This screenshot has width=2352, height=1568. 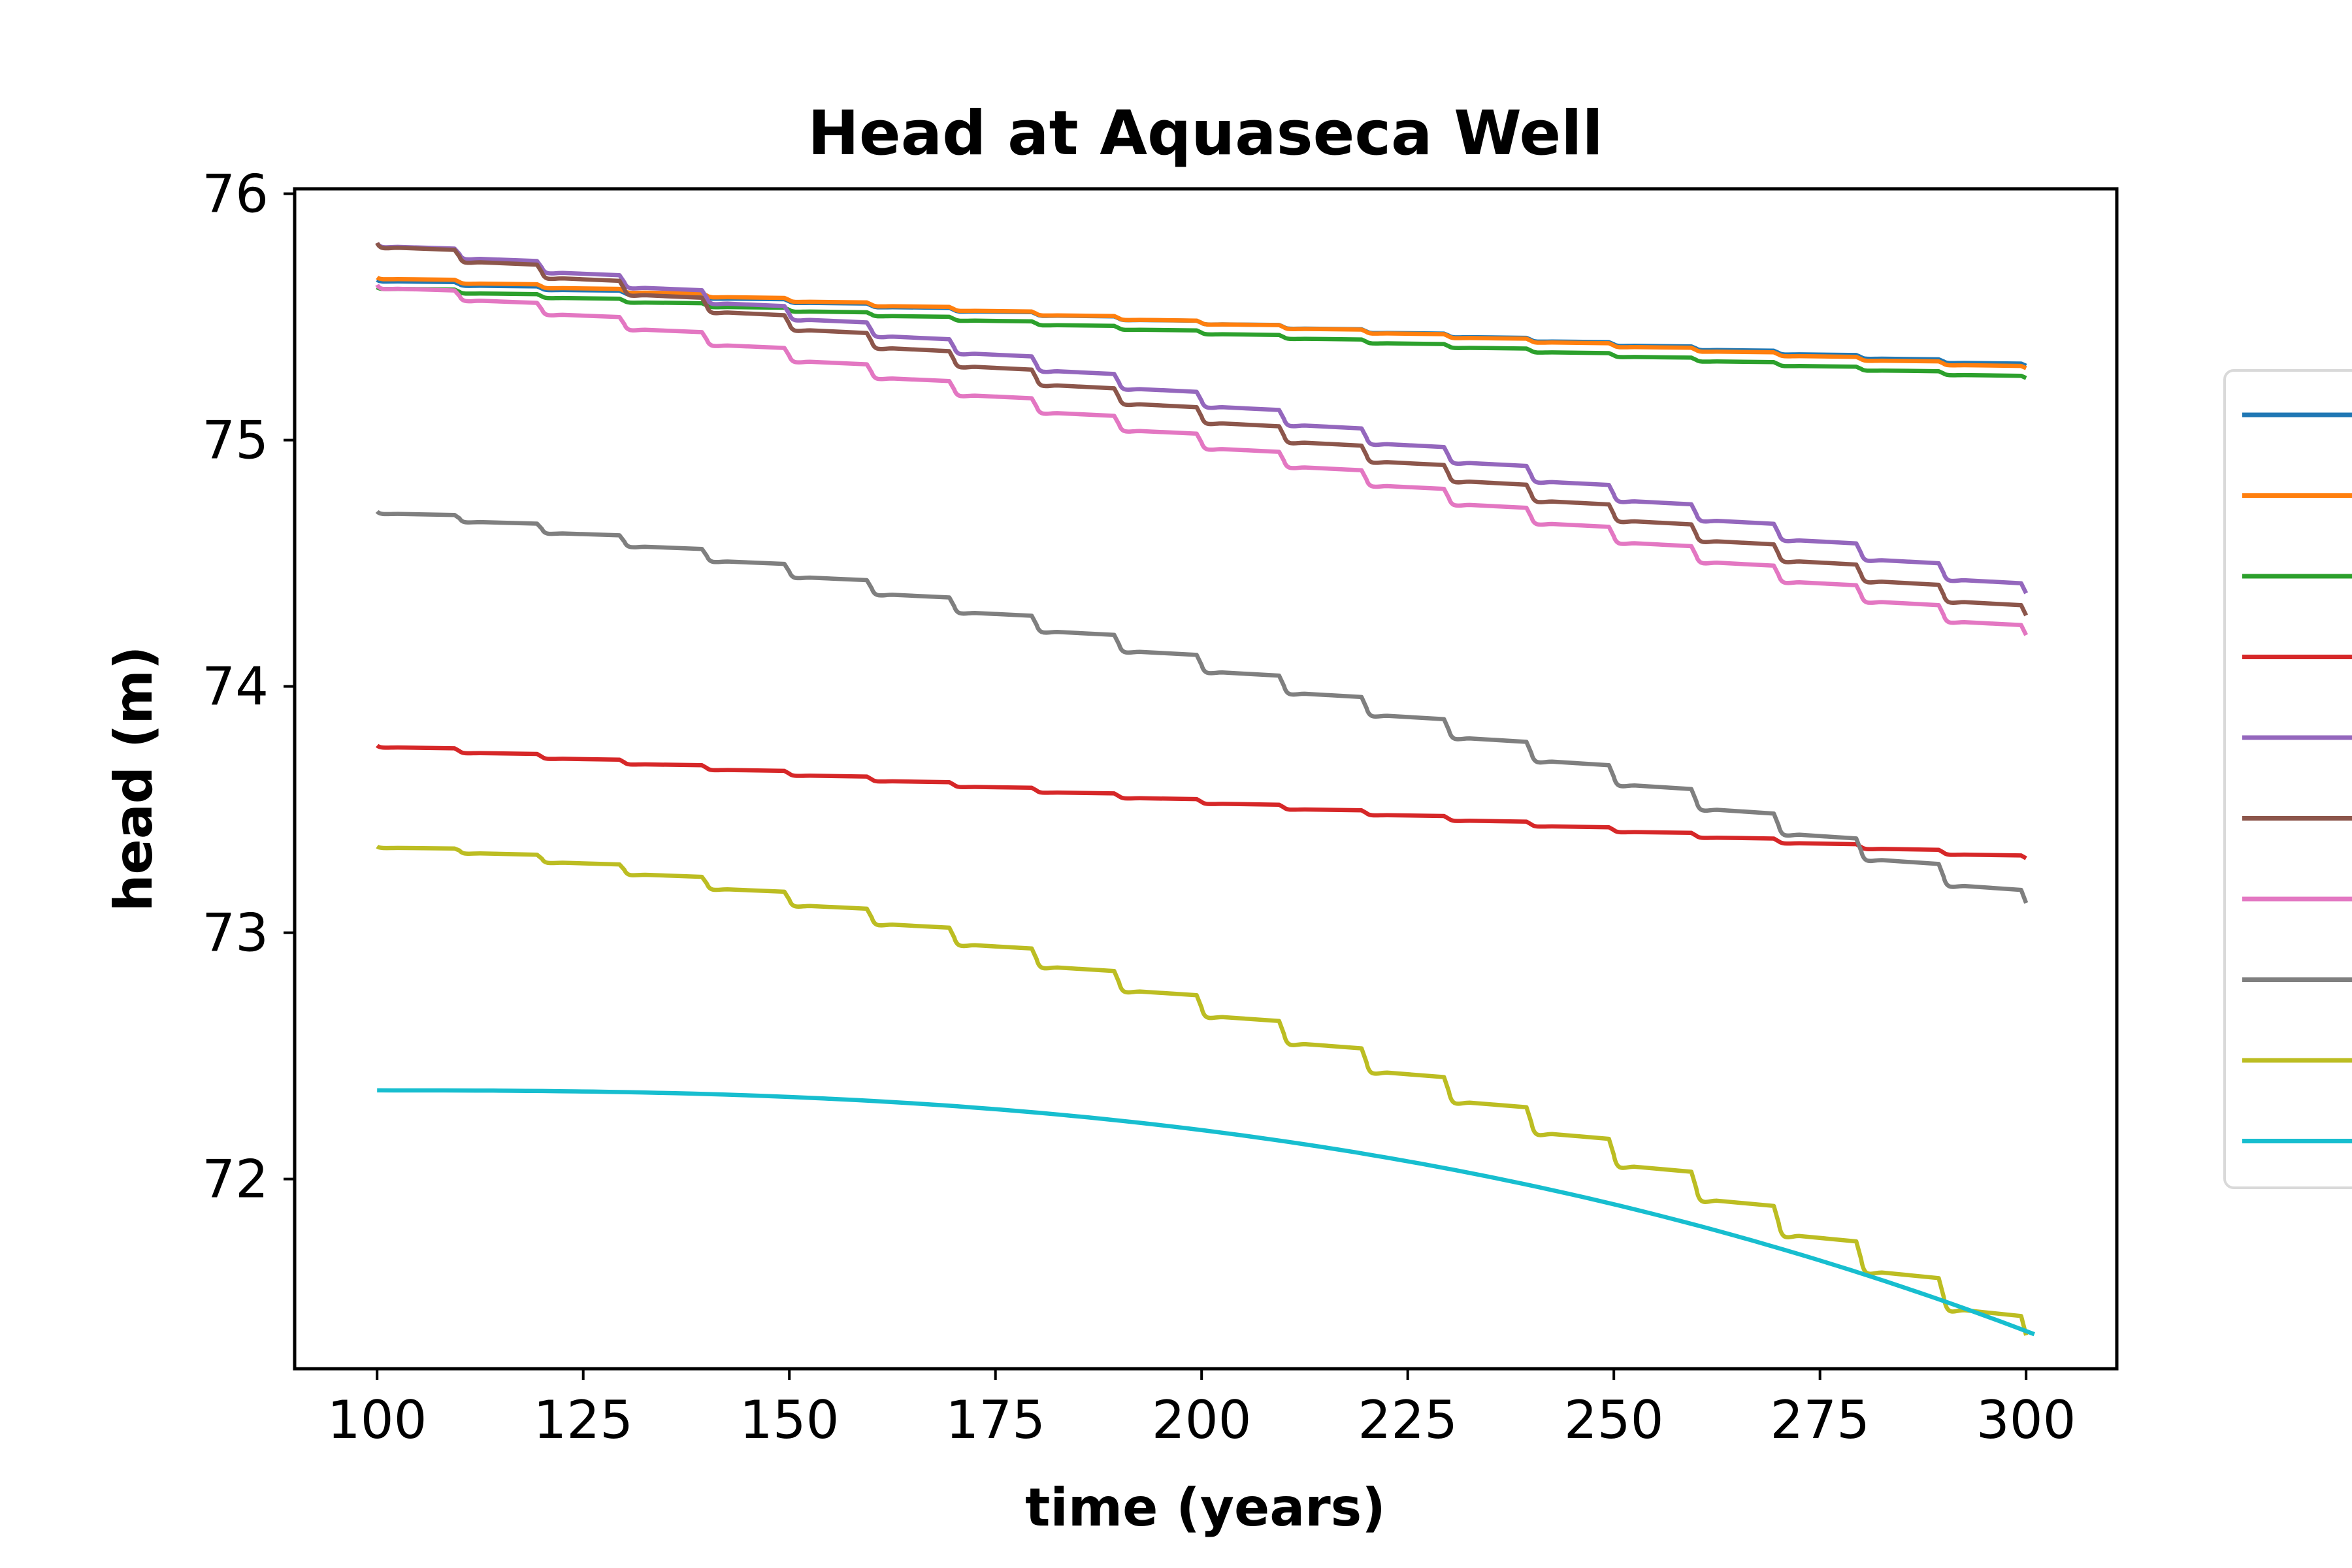 I want to click on y-tick-label: 73, so click(x=235, y=933).